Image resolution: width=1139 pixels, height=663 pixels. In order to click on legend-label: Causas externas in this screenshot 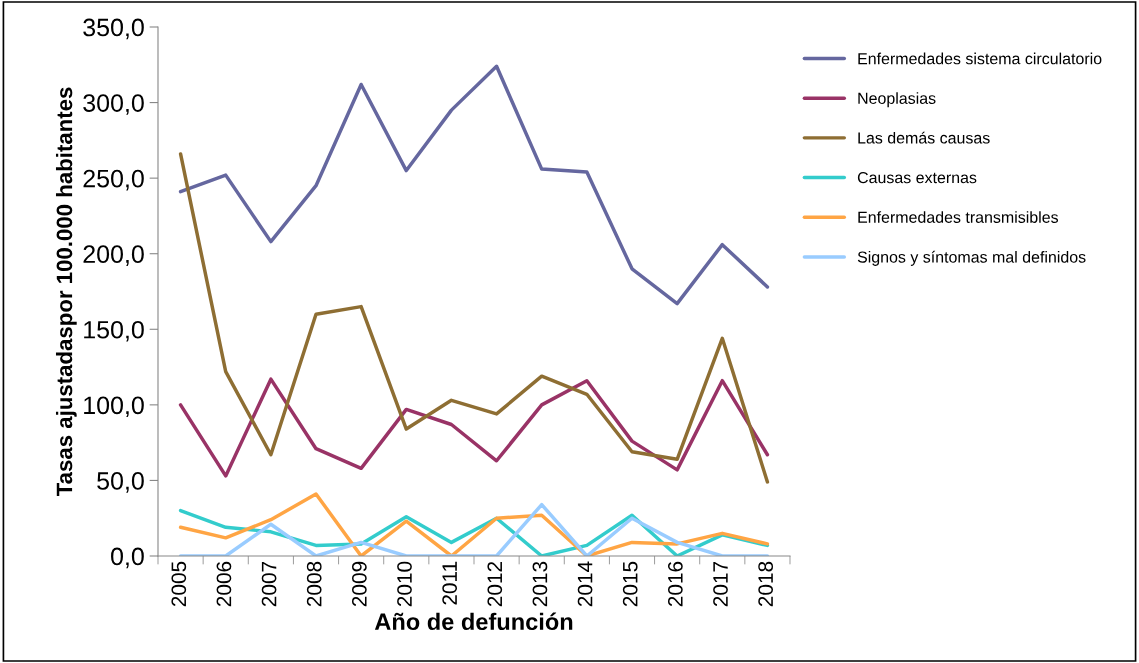, I will do `click(917, 177)`.